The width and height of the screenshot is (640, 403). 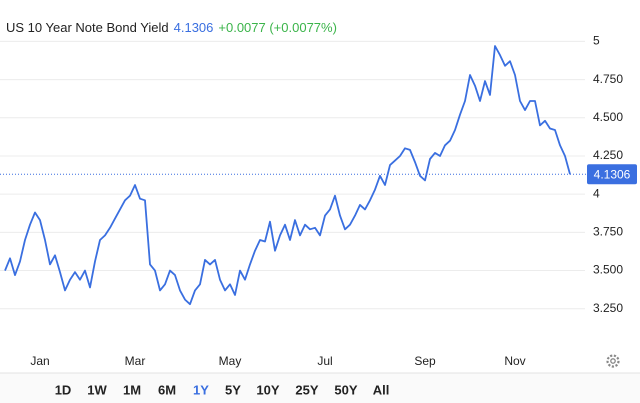 I want to click on range-button: 1Y, so click(x=201, y=389).